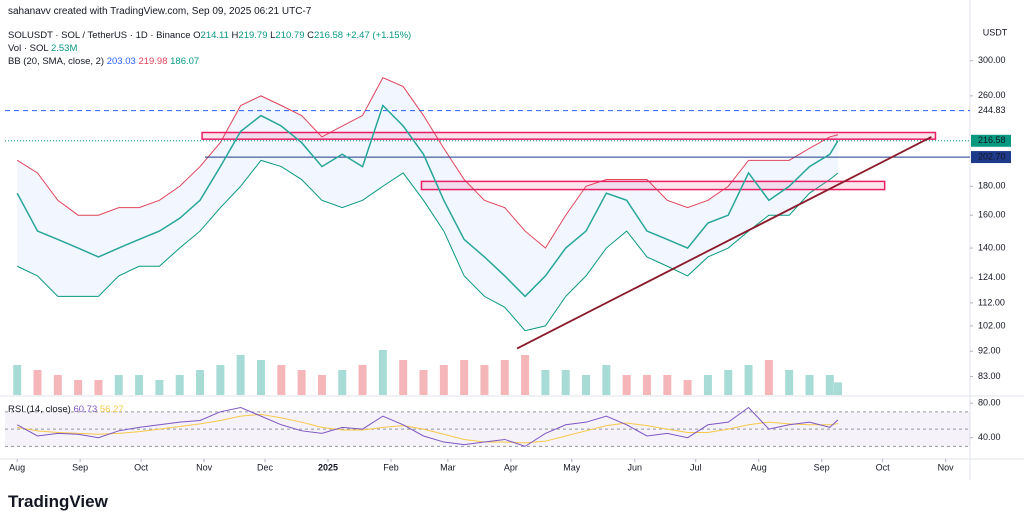  I want to click on rsi-ma-value: 56.27, so click(111, 409).